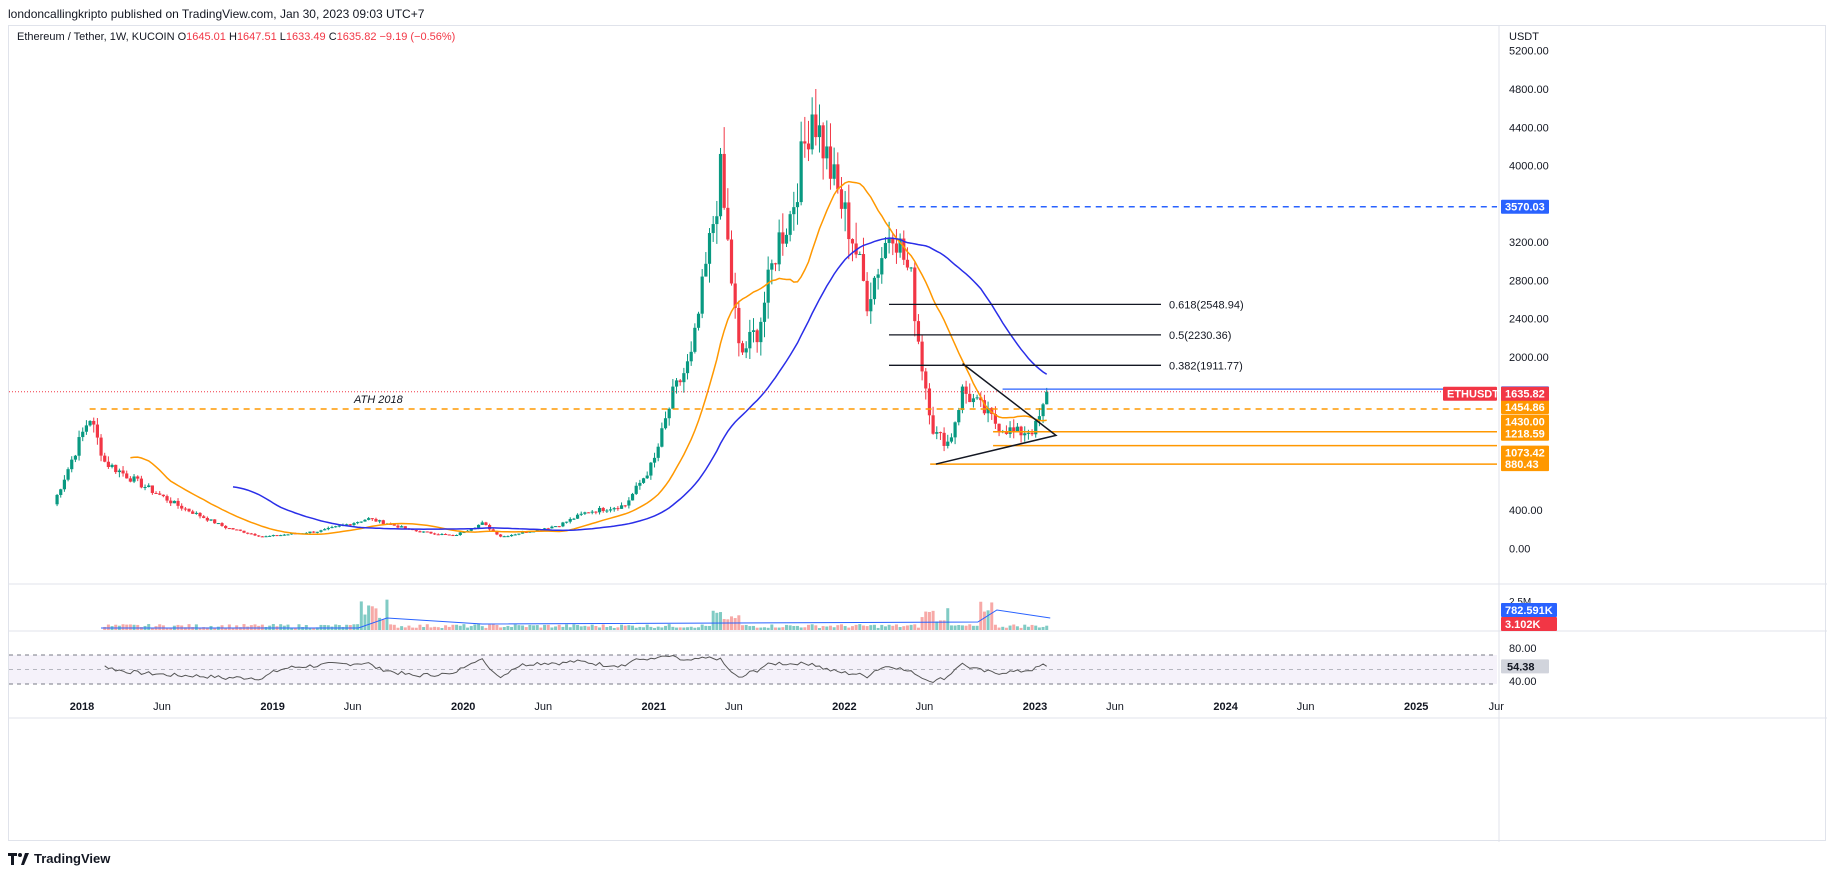 The width and height of the screenshot is (1834, 875). What do you see at coordinates (1525, 395) in the screenshot?
I see `last-price-label: 1635.82` at bounding box center [1525, 395].